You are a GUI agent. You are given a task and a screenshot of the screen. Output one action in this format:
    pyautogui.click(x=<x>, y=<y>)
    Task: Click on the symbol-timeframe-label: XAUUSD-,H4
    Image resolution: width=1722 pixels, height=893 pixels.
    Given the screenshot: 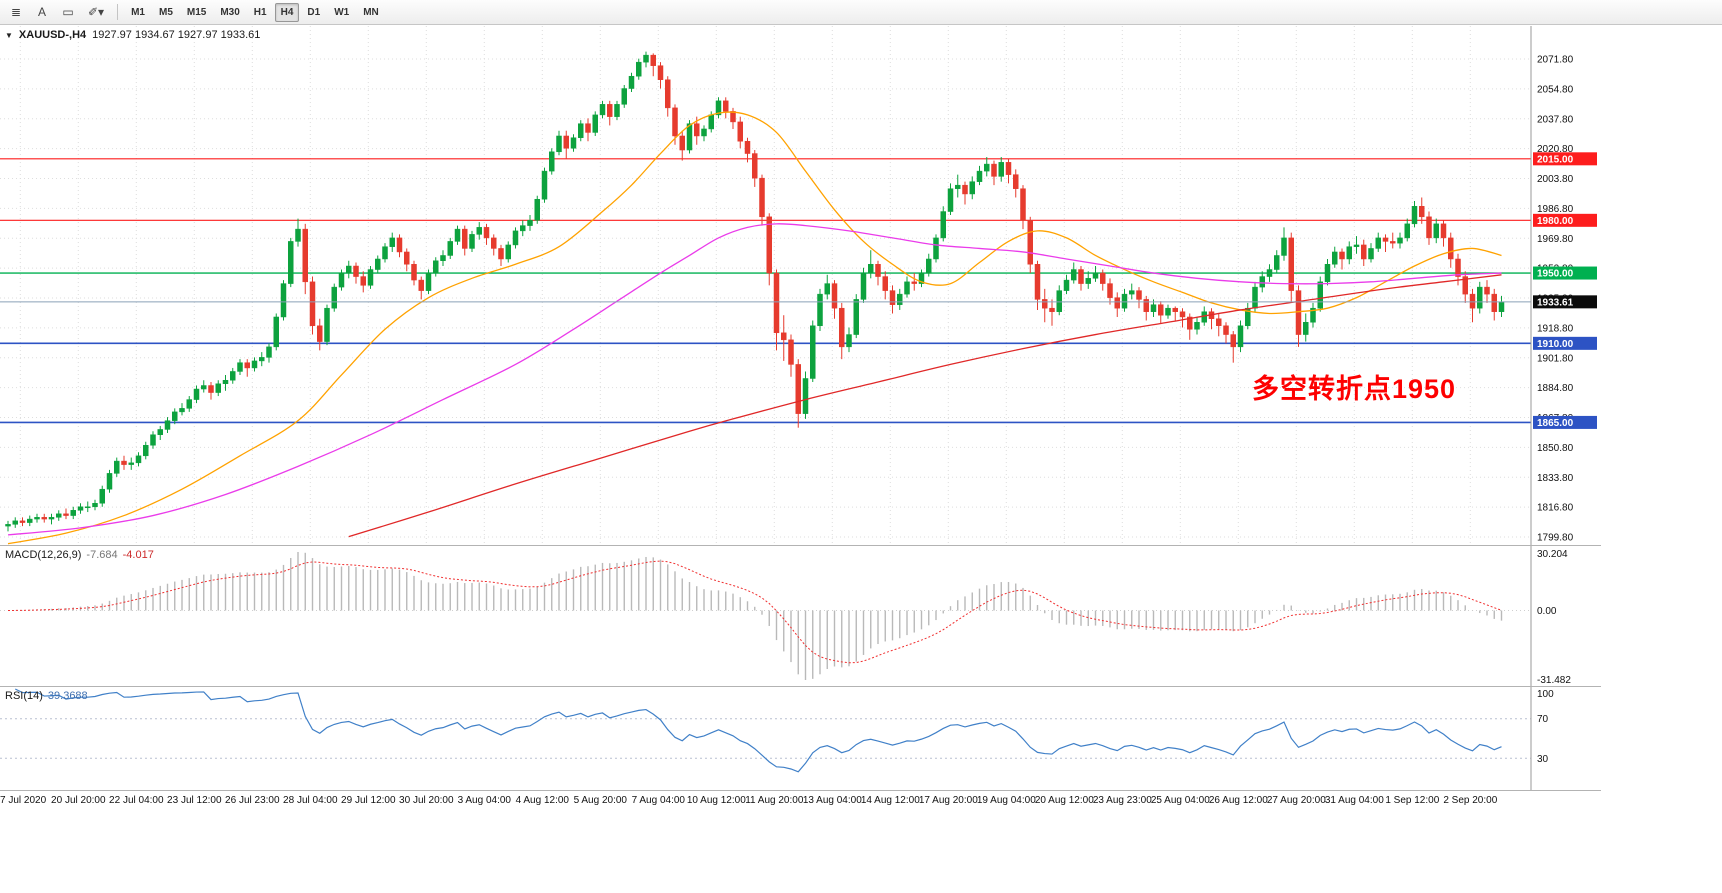 What is the action you would take?
    pyautogui.click(x=52, y=35)
    